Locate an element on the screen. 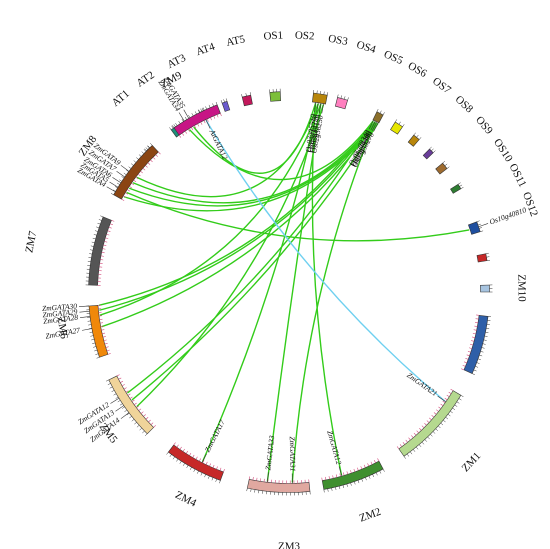 The width and height of the screenshot is (550, 549). chromosome-os2 is located at coordinates (320, 98).